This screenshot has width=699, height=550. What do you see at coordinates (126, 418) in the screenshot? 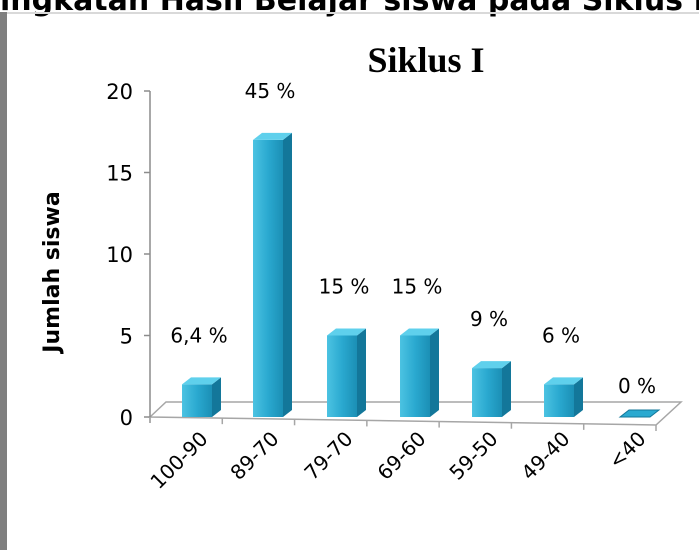
I see `y-tick-label: 0` at bounding box center [126, 418].